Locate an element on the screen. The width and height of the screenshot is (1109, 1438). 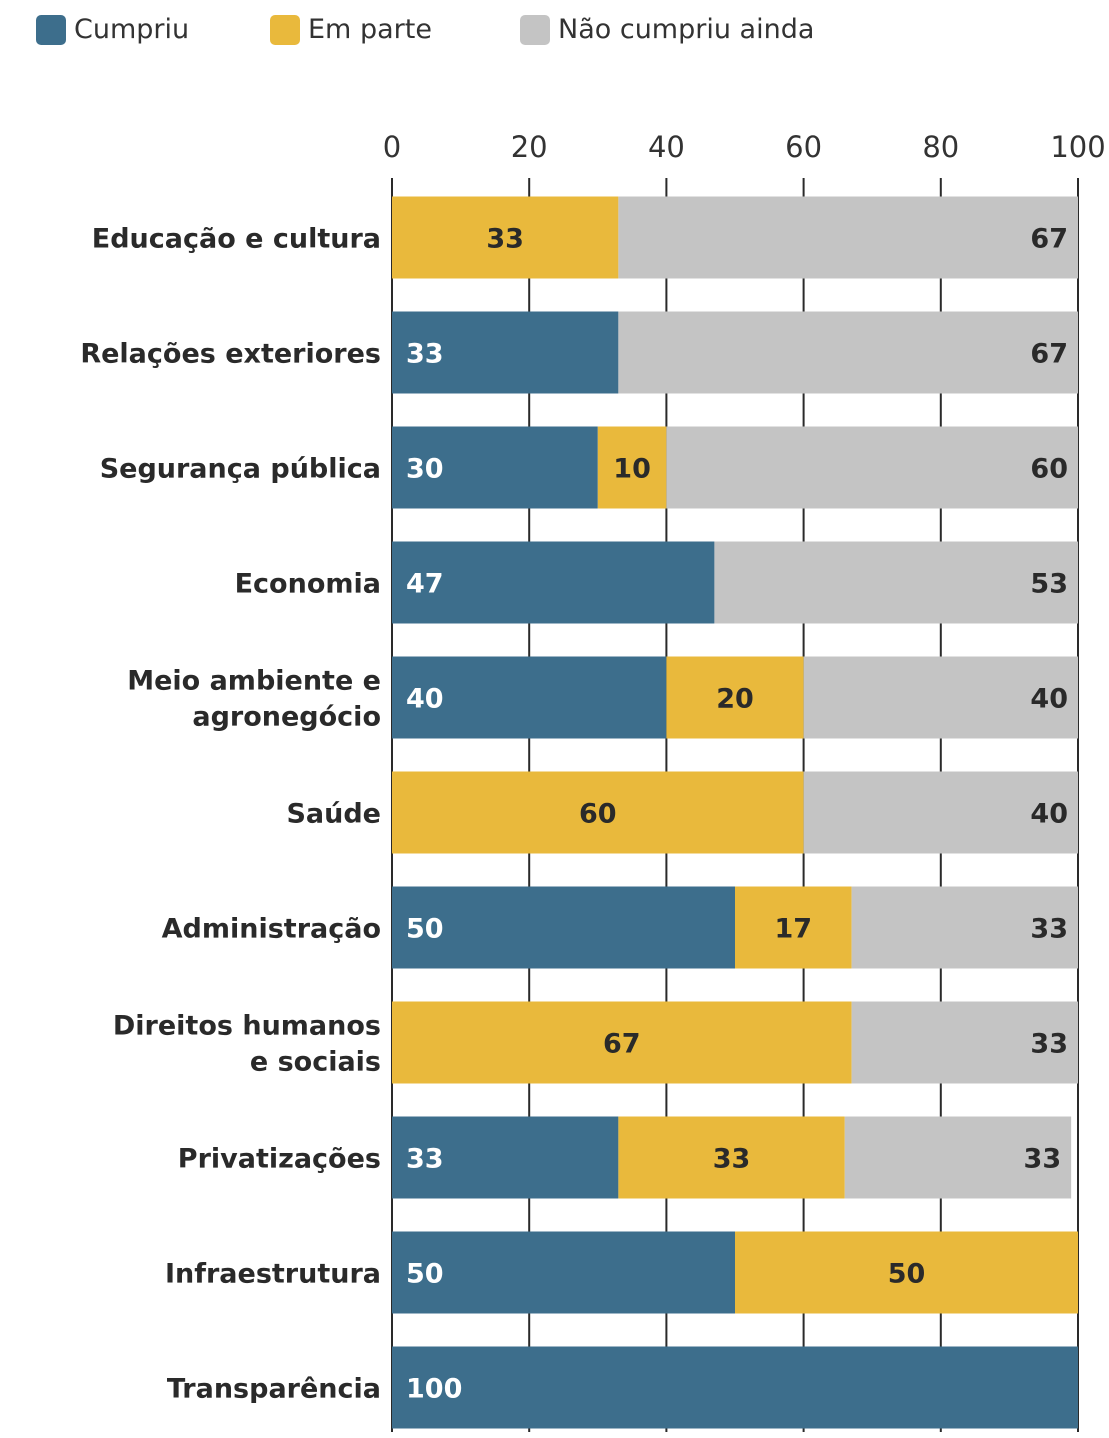
category-label: Saúde is located at coordinates (333, 814).